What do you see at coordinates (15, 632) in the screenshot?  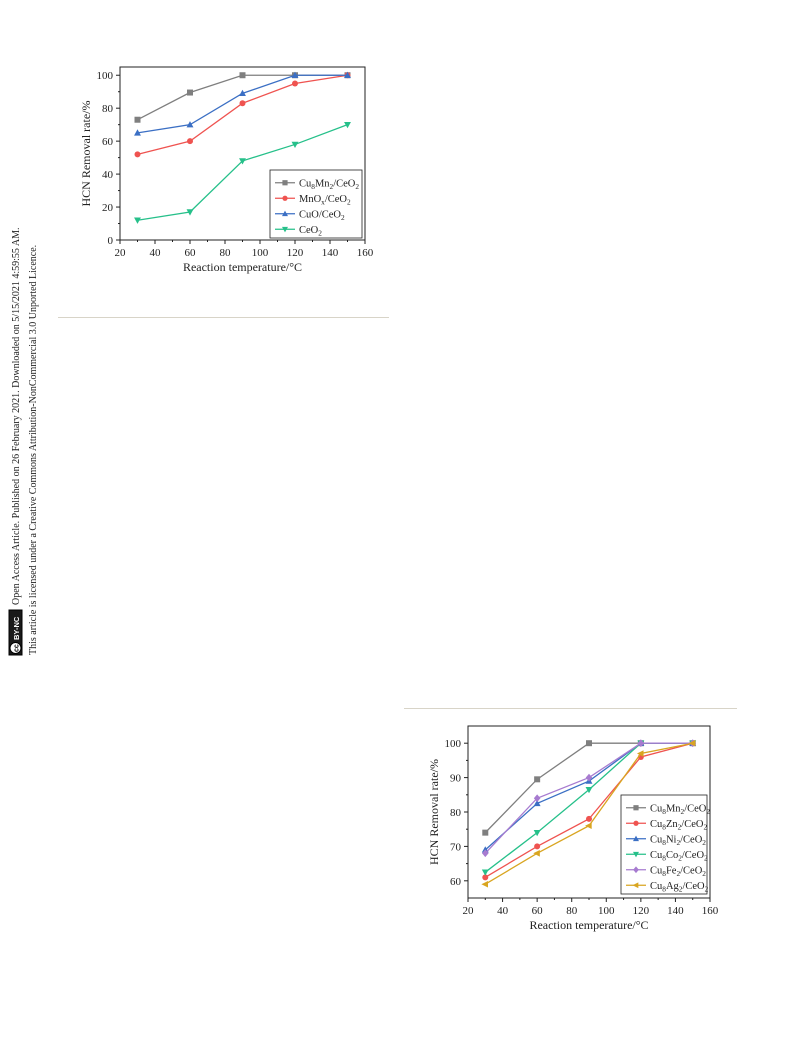 I see `cc-badge: cc BY-NC` at bounding box center [15, 632].